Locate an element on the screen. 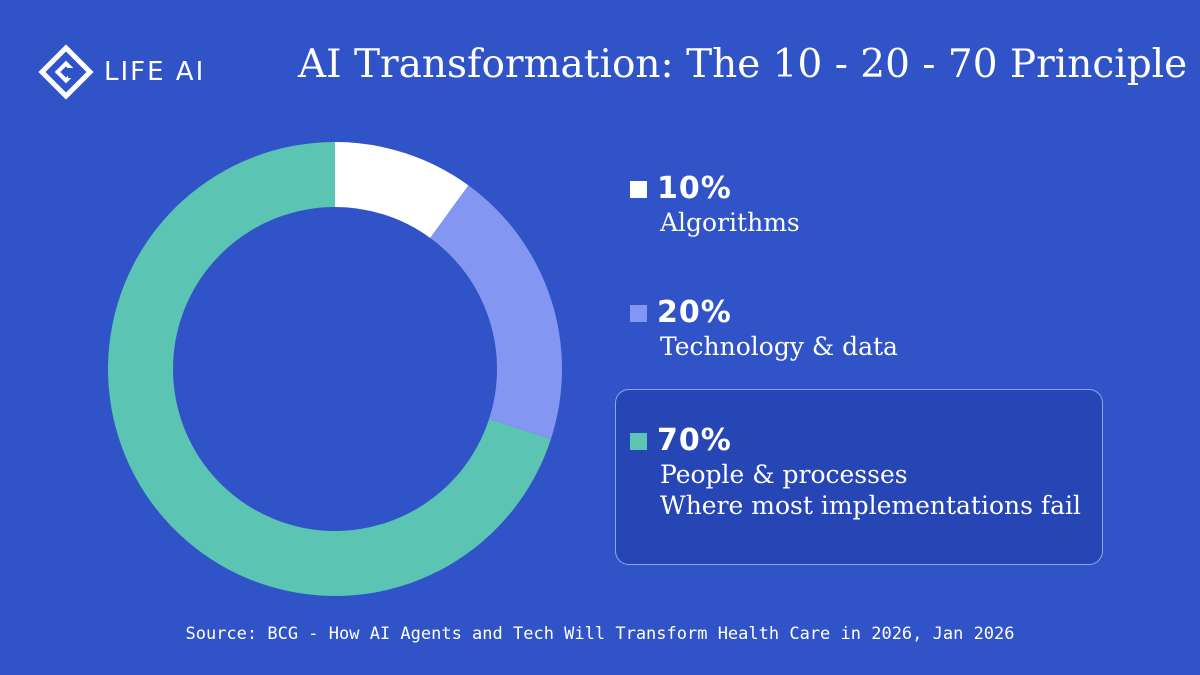 The height and width of the screenshot is (675, 1200). legend-item-technology-data: 20% Technology & data is located at coordinates (764, 328).